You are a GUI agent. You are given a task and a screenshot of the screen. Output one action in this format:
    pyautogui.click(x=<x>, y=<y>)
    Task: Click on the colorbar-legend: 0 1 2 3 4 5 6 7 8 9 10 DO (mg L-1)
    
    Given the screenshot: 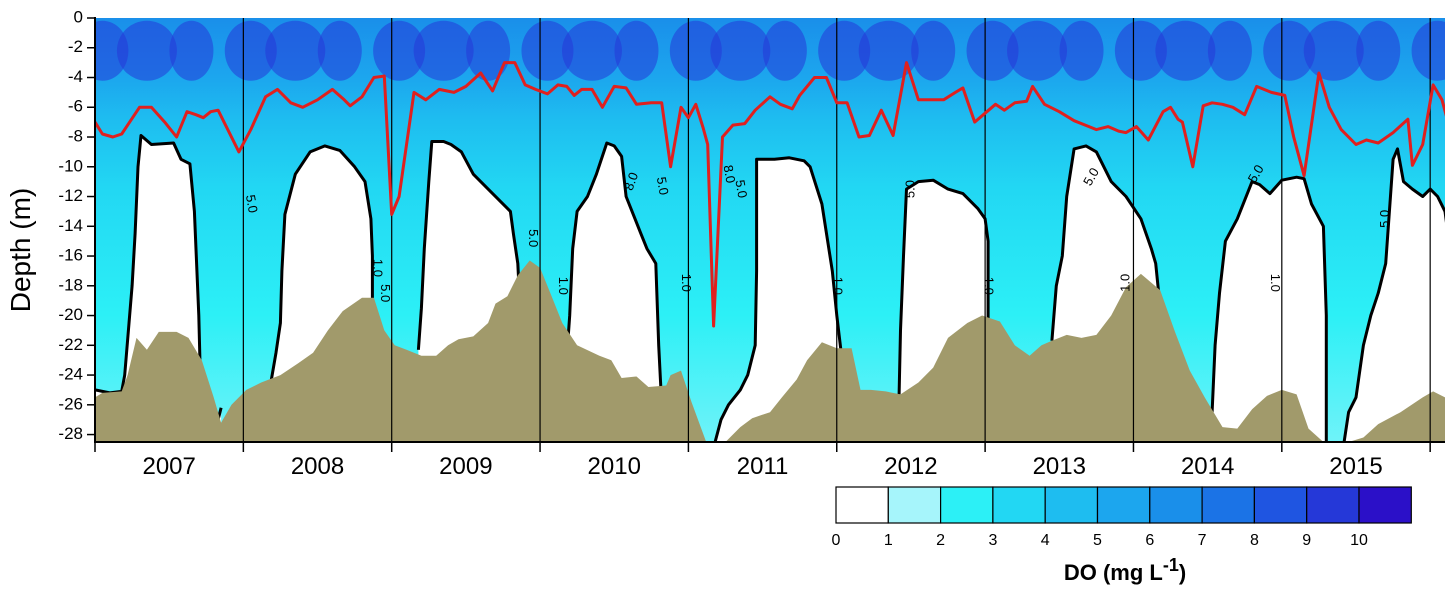 What is the action you would take?
    pyautogui.click(x=1122, y=535)
    